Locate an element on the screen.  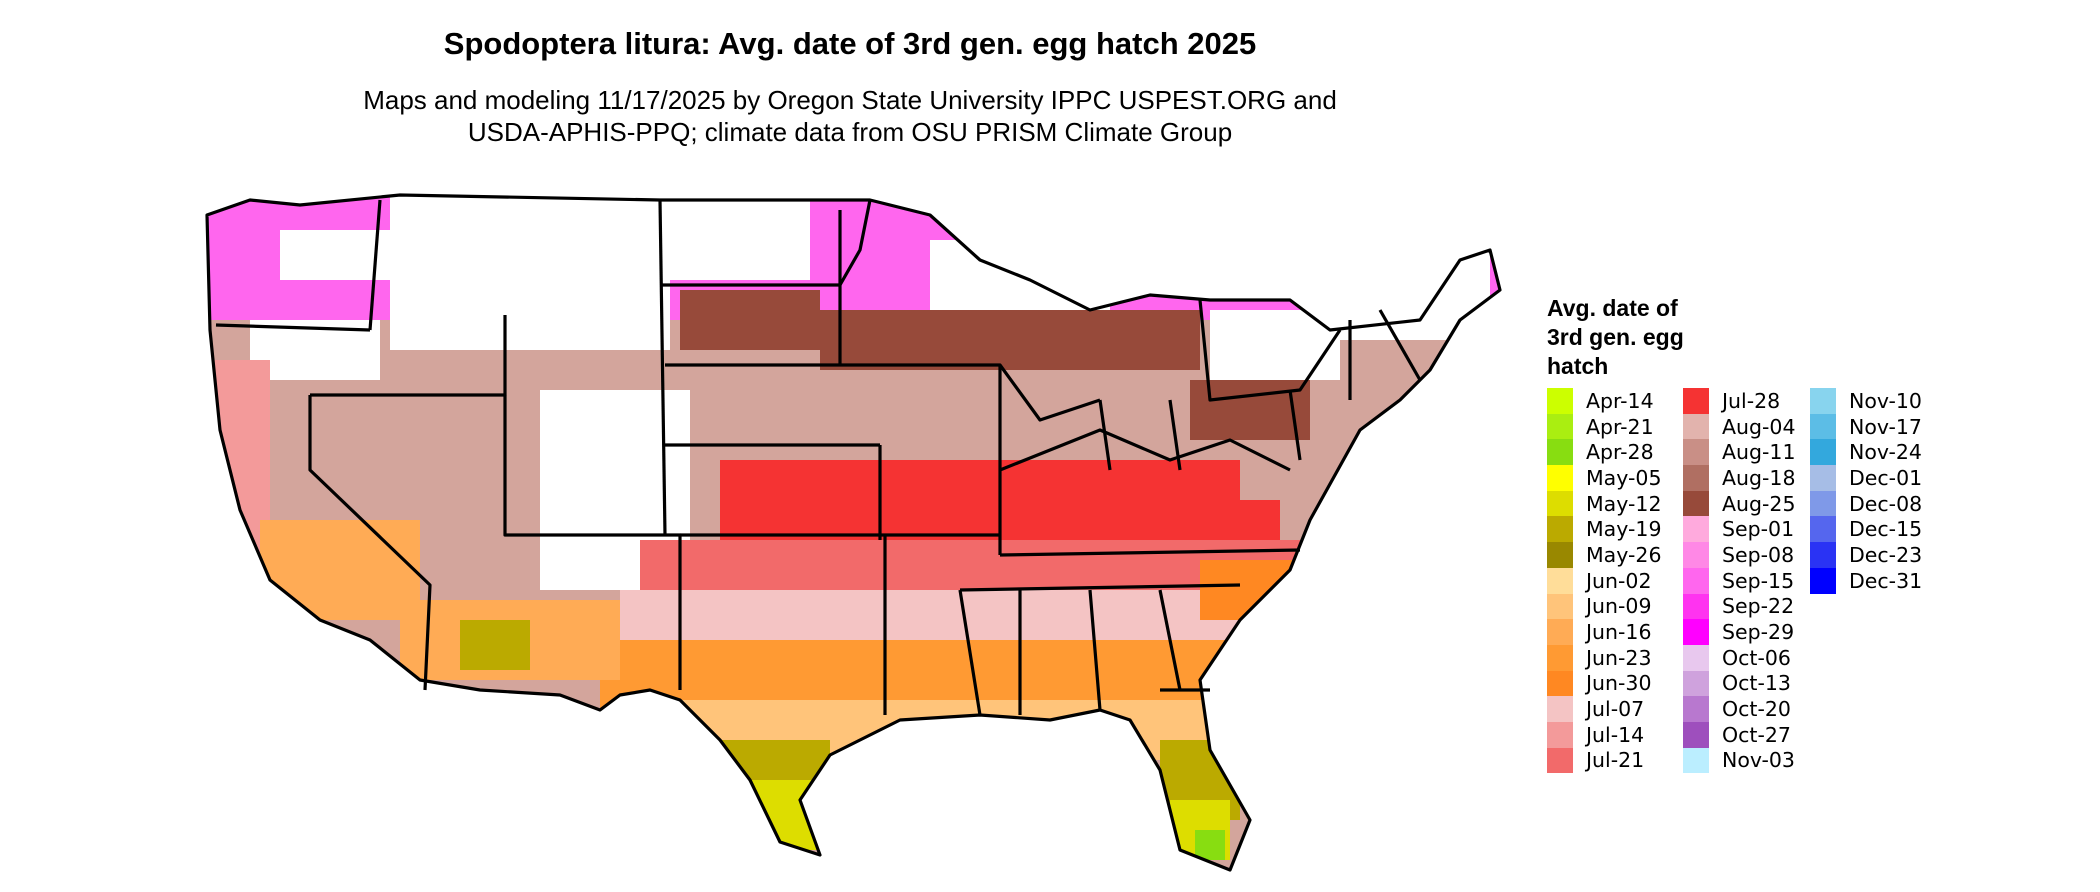
legend-item: Jun-09 is located at coordinates (1604, 606).